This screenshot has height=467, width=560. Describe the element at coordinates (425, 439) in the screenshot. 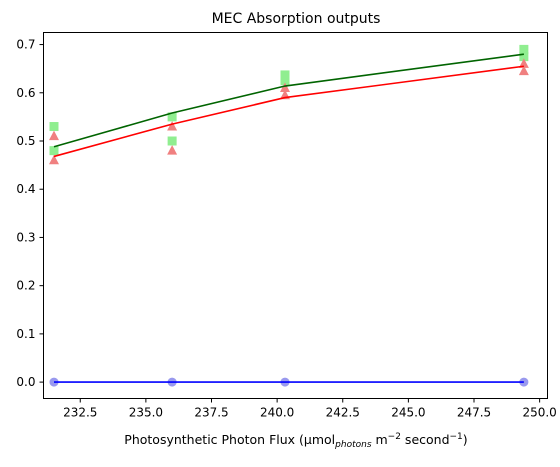

I see `x-axis-label-mid2: second` at that location.